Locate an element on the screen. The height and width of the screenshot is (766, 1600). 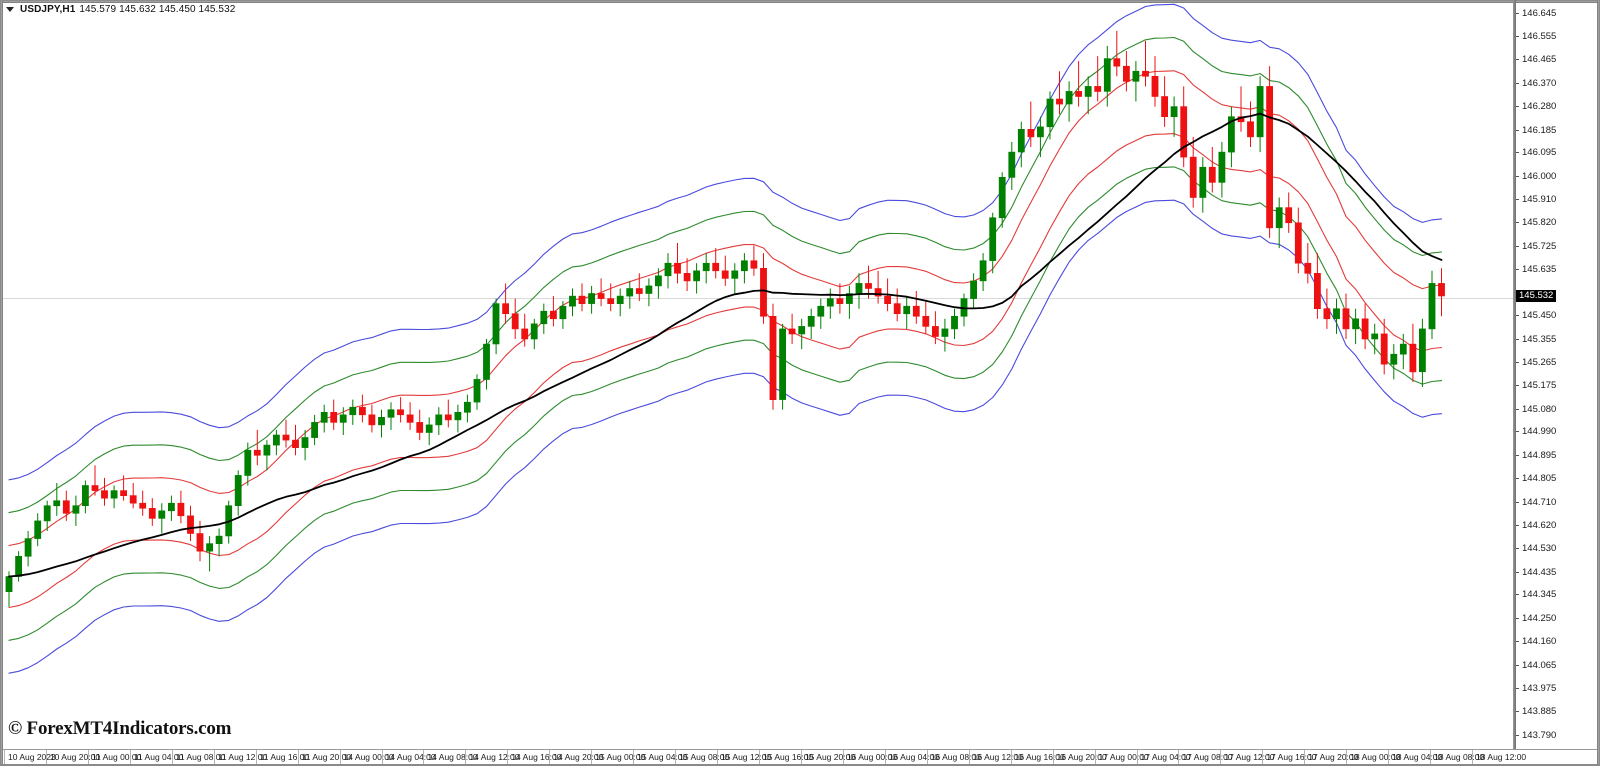
time-tick-label: 11 Aug 08:00 is located at coordinates (200, 757).